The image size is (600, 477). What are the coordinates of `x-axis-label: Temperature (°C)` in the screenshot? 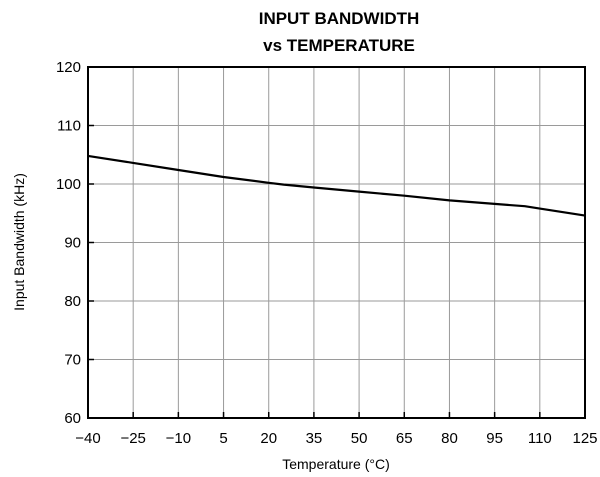 It's located at (336, 464).